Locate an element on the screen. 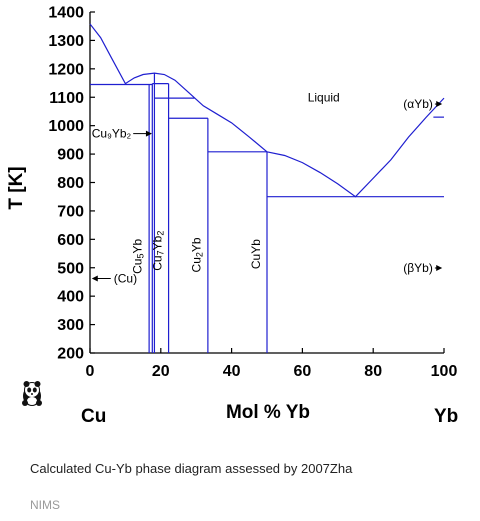 This screenshot has width=480, height=521. y-tick-label: 300 is located at coordinates (70, 325).